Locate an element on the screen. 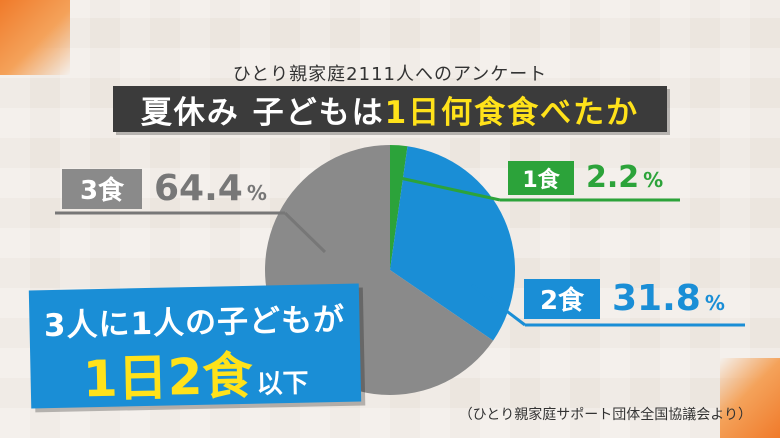 The height and width of the screenshot is (438, 780). survey-subtitle: ひとり親家庭2111人へのアンケート is located at coordinates (390, 74).